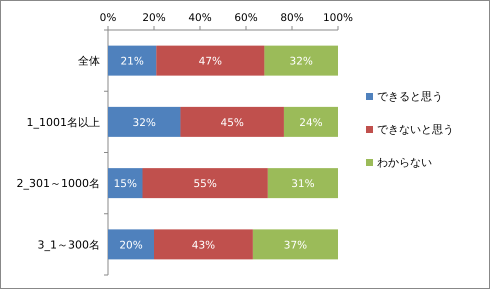 Image resolution: width=490 pixels, height=289 pixels. What do you see at coordinates (410, 96) in the screenshot?
I see `legend-label: できると思う` at bounding box center [410, 96].